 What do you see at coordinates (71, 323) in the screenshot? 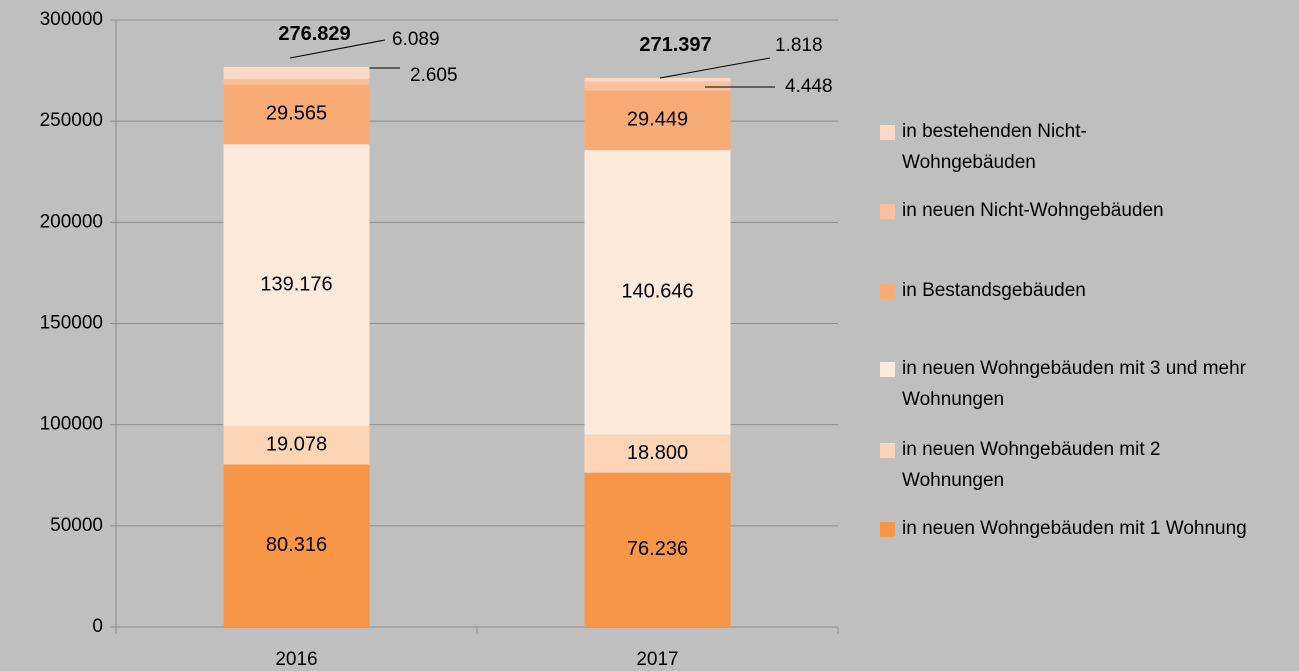
I see `y-tick-label: 150000` at bounding box center [71, 323].